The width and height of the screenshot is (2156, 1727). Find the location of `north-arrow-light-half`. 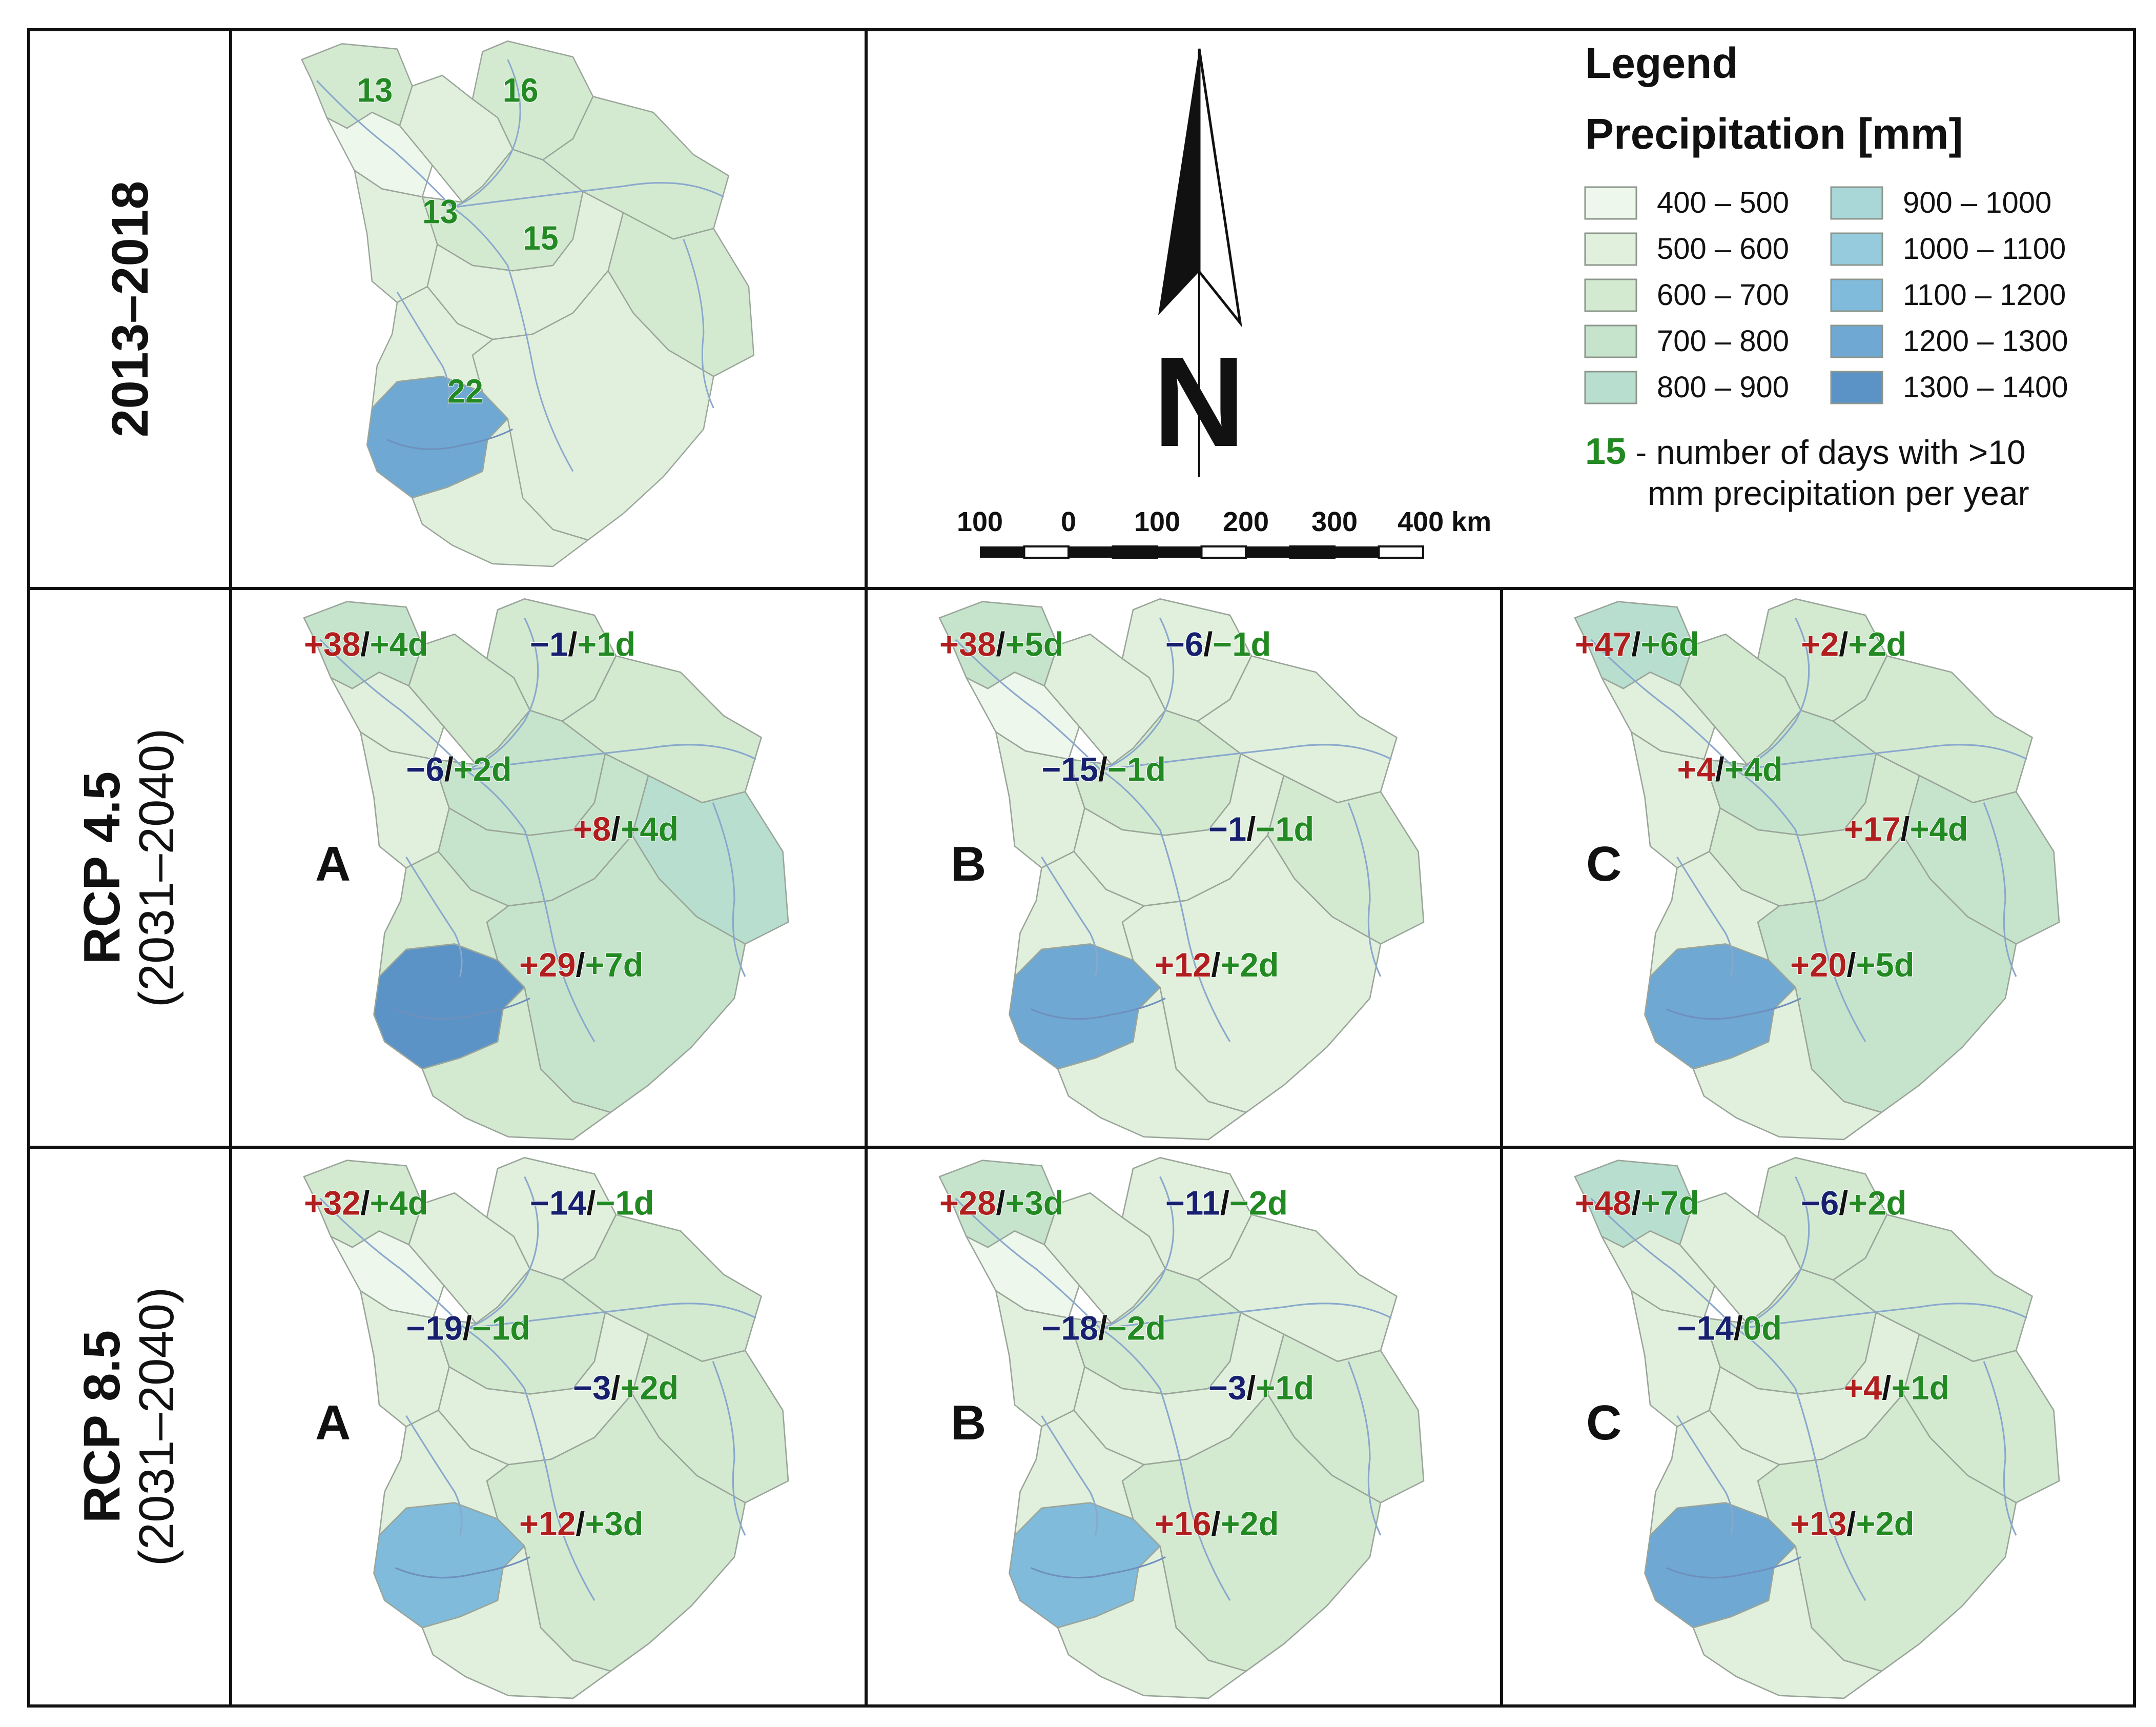

north-arrow-light-half is located at coordinates (1220, 188).